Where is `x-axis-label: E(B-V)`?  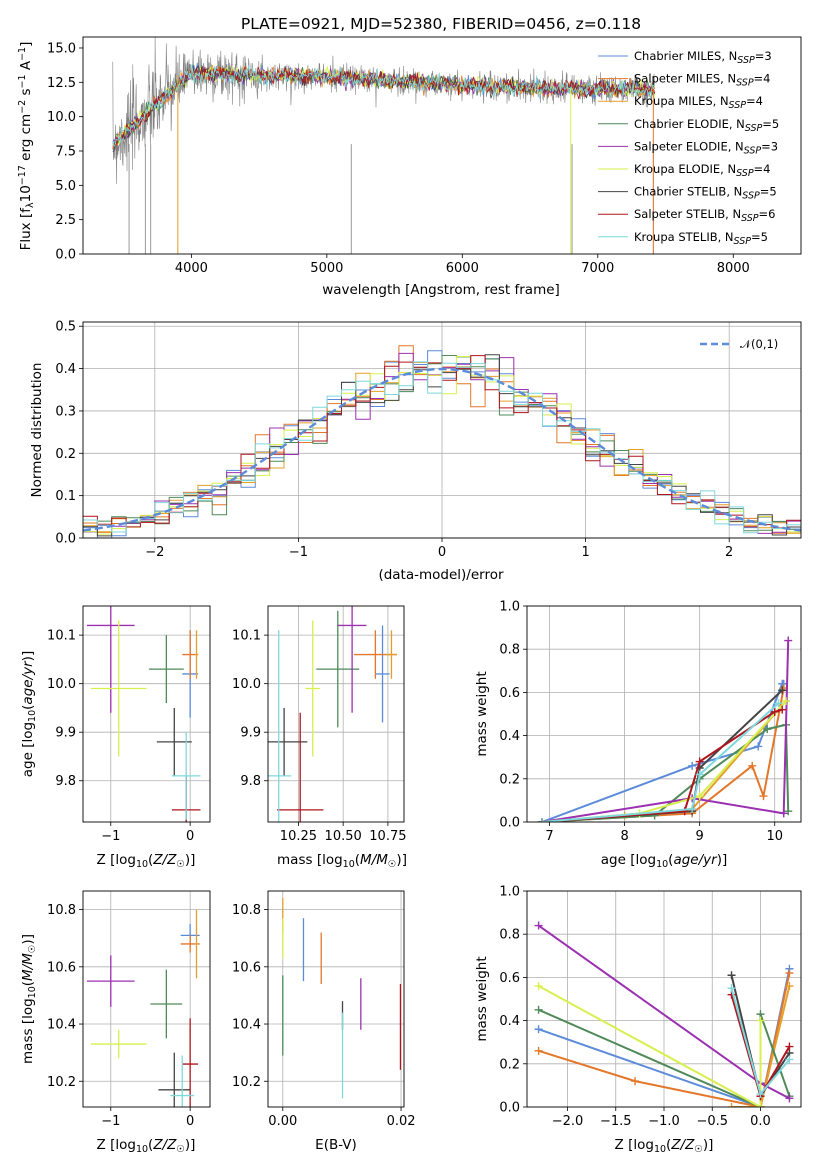
x-axis-label: E(B-V) is located at coordinates (336, 1145).